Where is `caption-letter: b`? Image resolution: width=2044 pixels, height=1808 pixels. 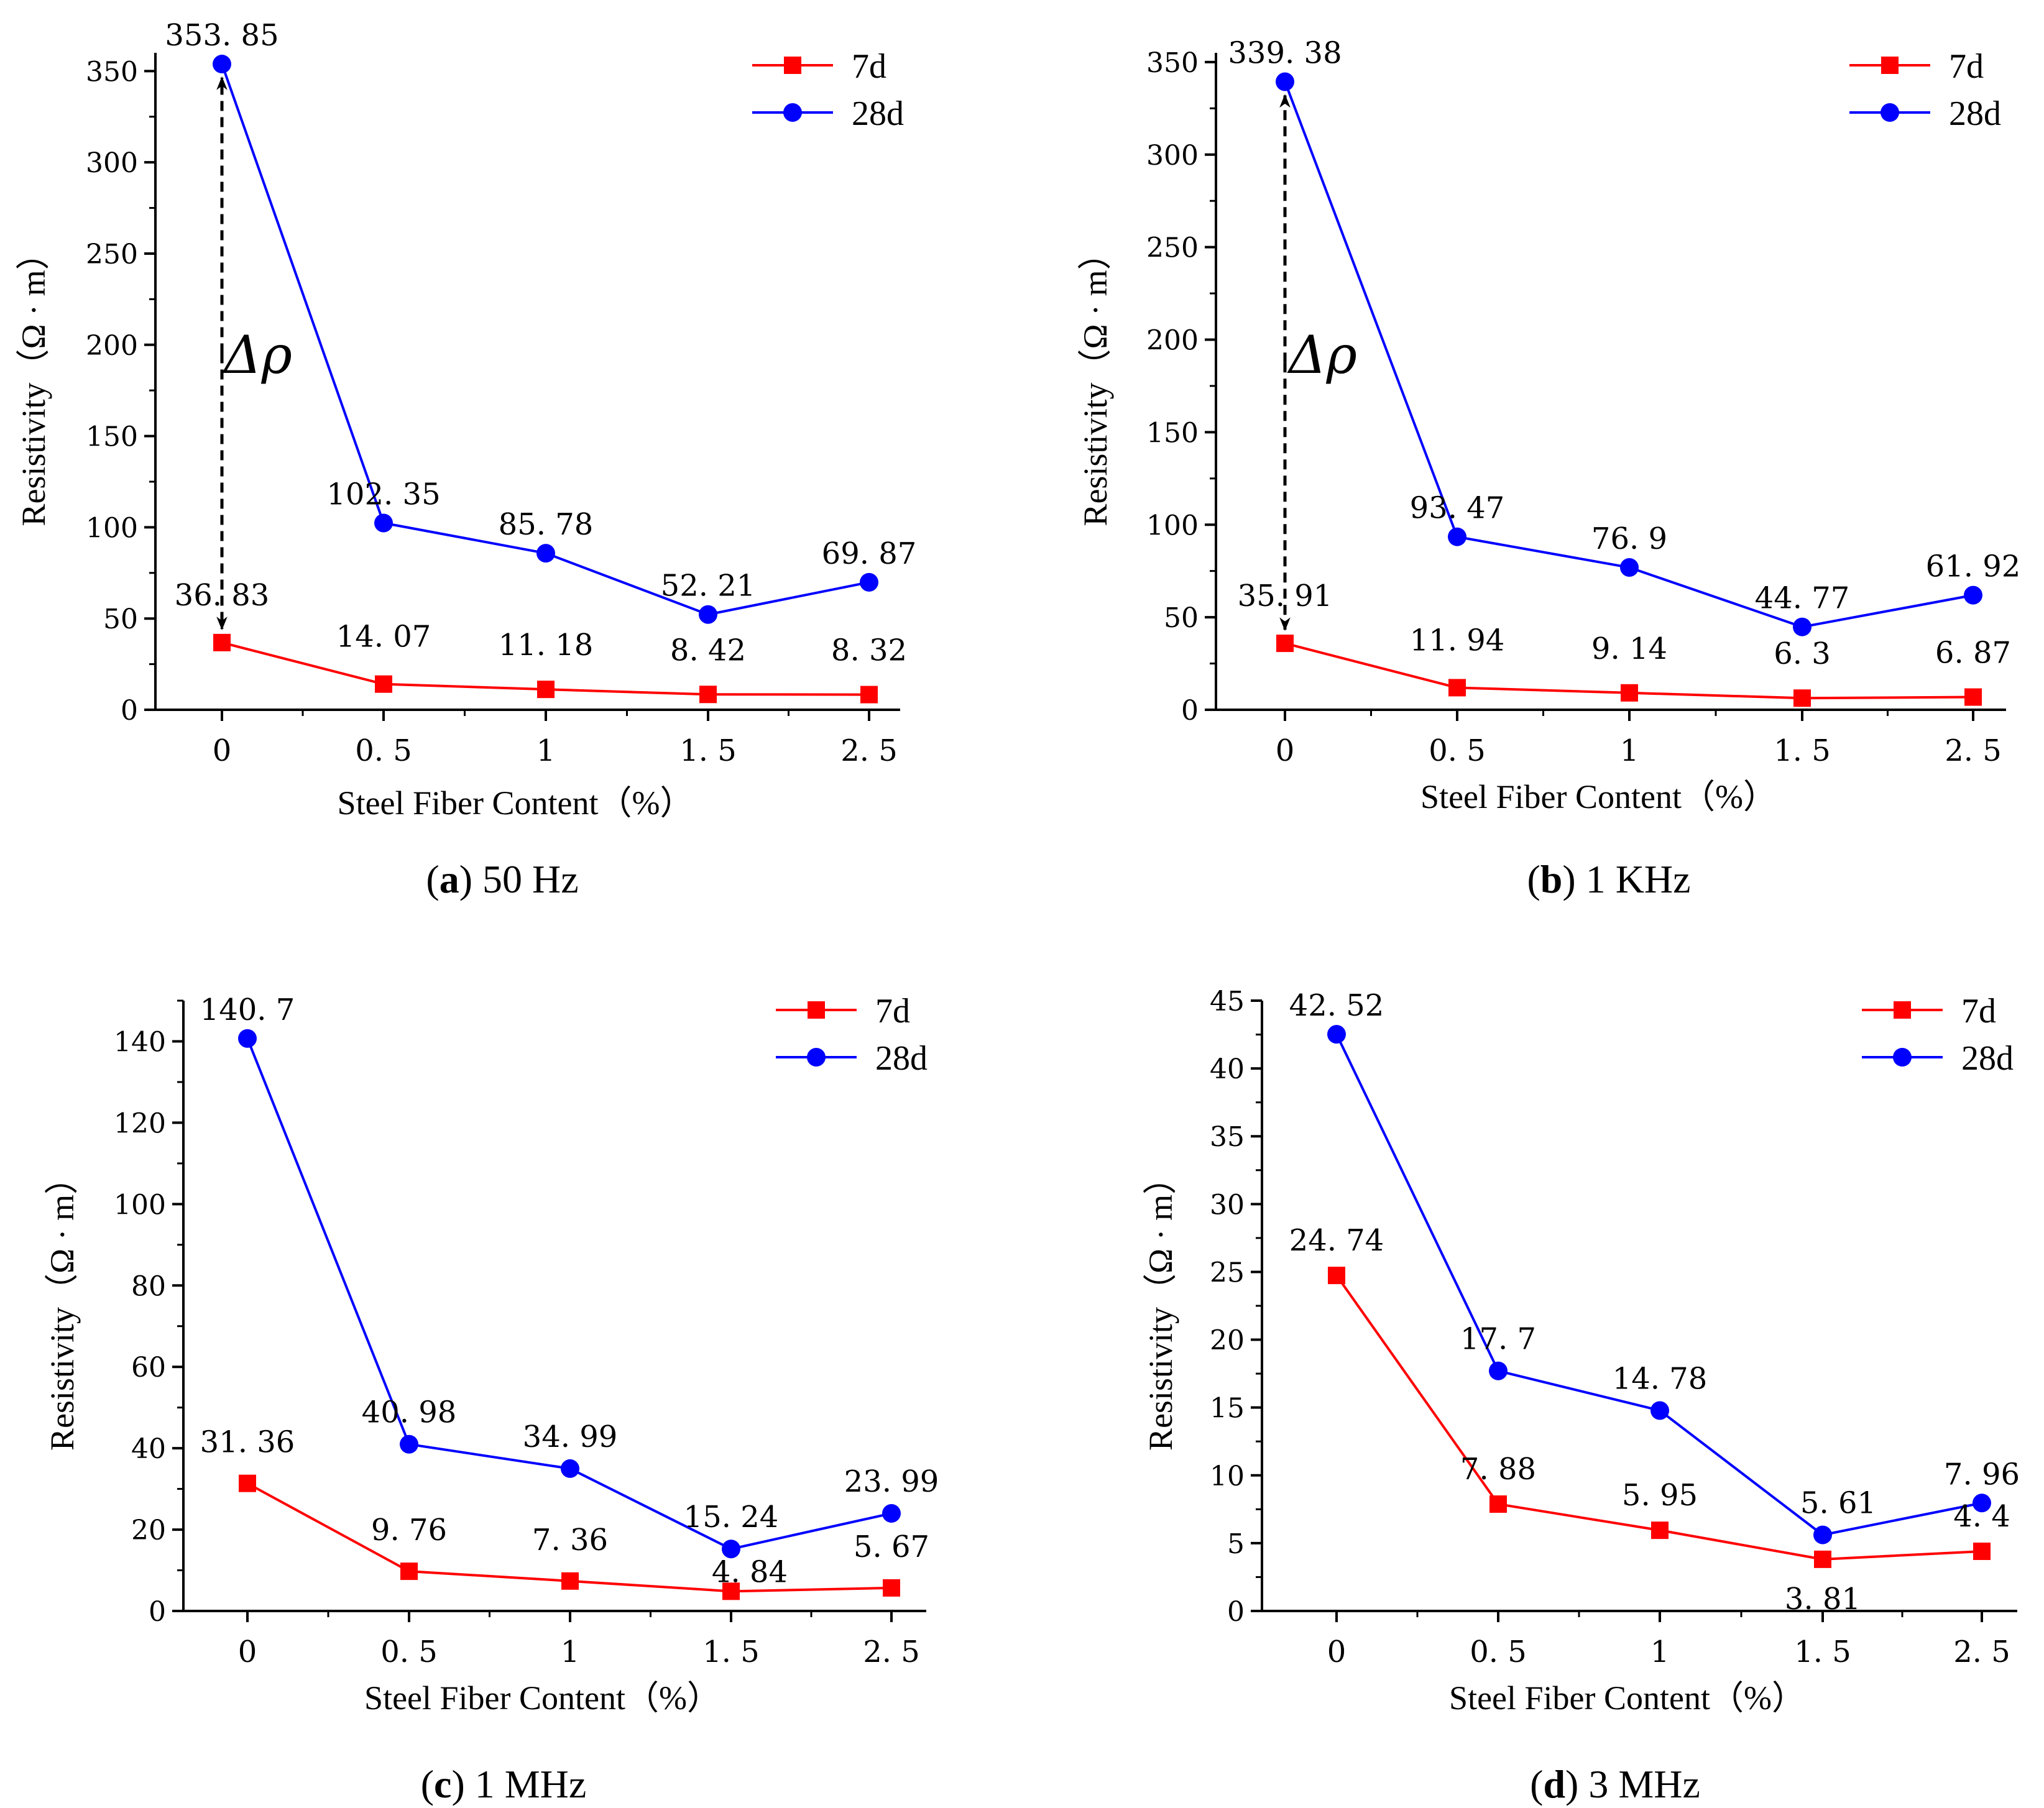 caption-letter: b is located at coordinates (1551, 879).